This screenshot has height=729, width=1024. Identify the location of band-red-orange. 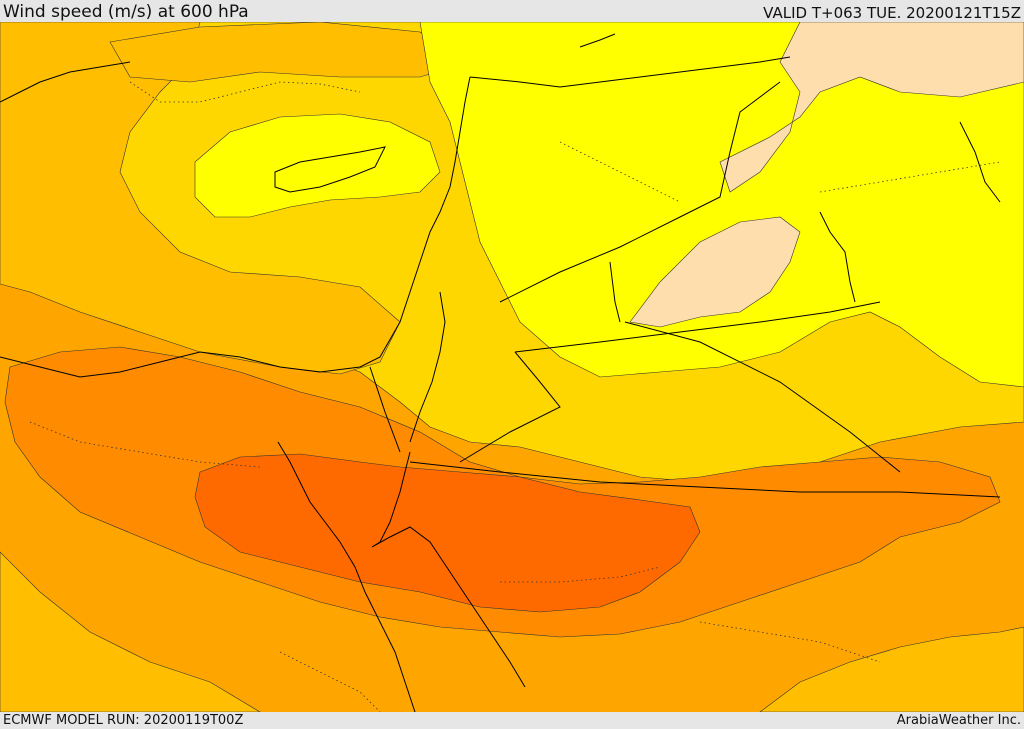
(447, 533).